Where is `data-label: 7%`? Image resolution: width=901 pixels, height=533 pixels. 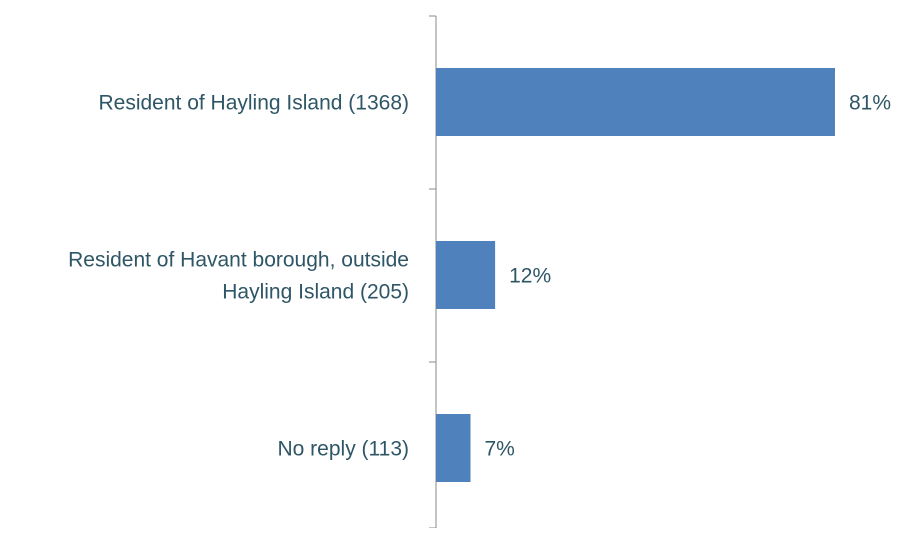 data-label: 7% is located at coordinates (499, 448).